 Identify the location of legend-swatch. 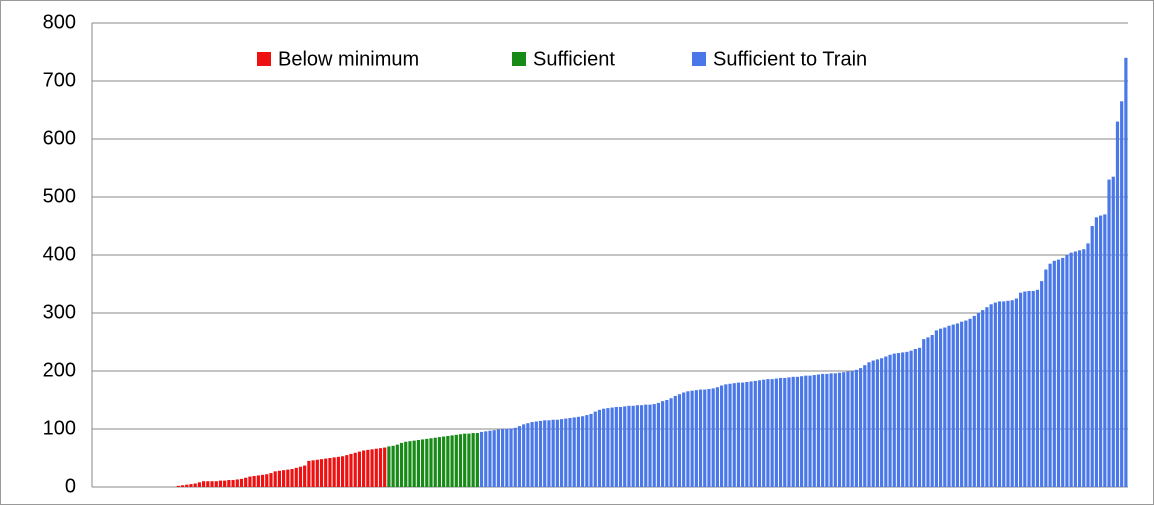
(699, 59).